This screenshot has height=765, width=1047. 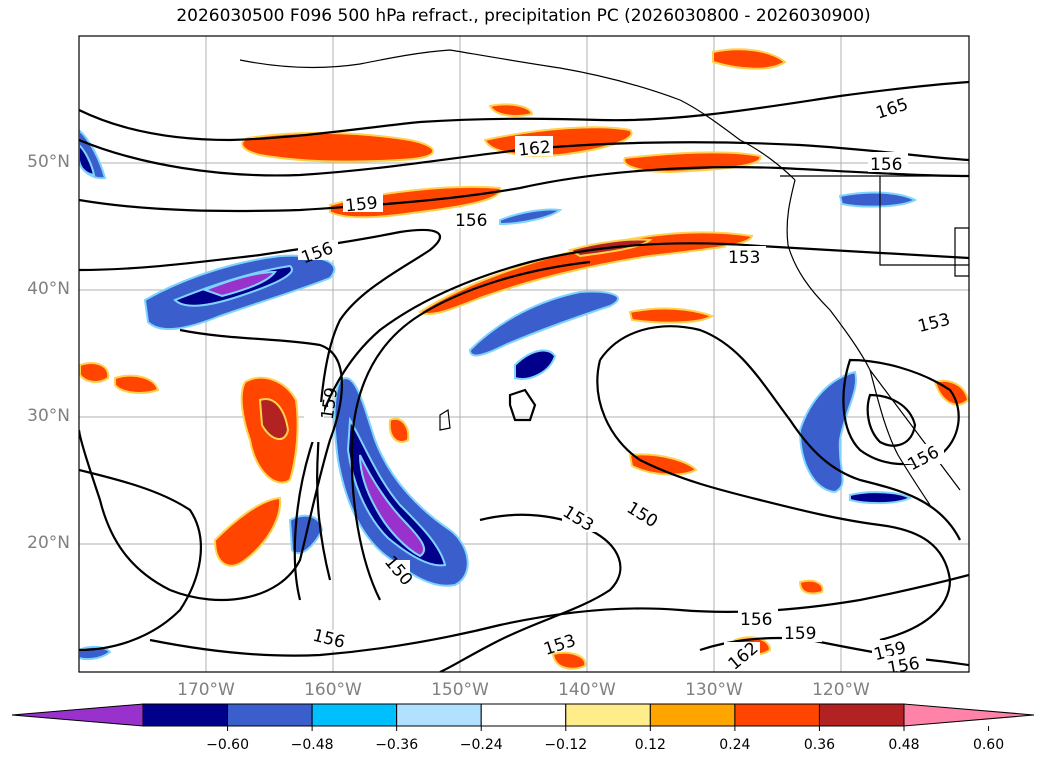 What do you see at coordinates (744, 258) in the screenshot?
I see `contour-label-153-a: 153` at bounding box center [744, 258].